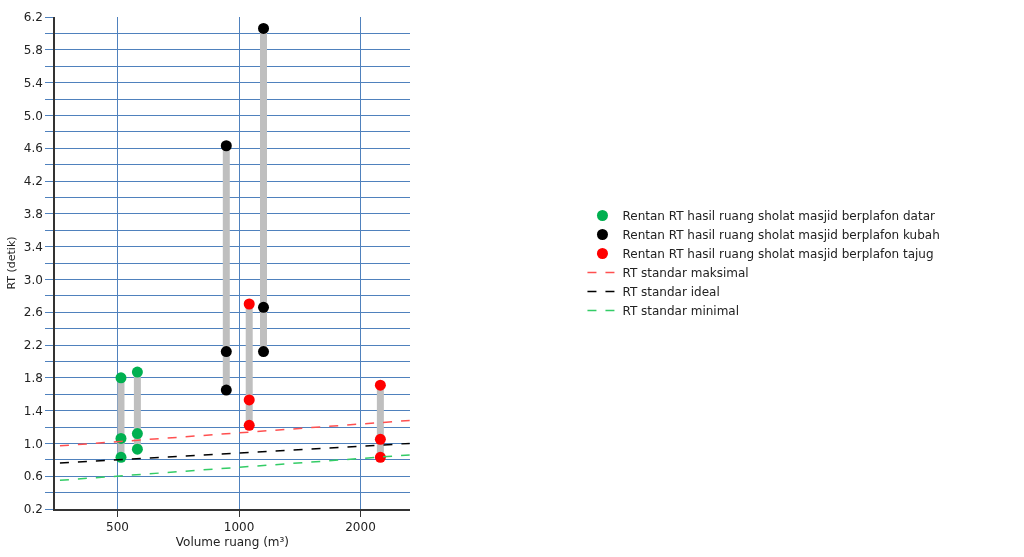 This screenshot has width=1024, height=557. What do you see at coordinates (117, 527) in the screenshot?
I see `x-tick-label: 500` at bounding box center [117, 527].